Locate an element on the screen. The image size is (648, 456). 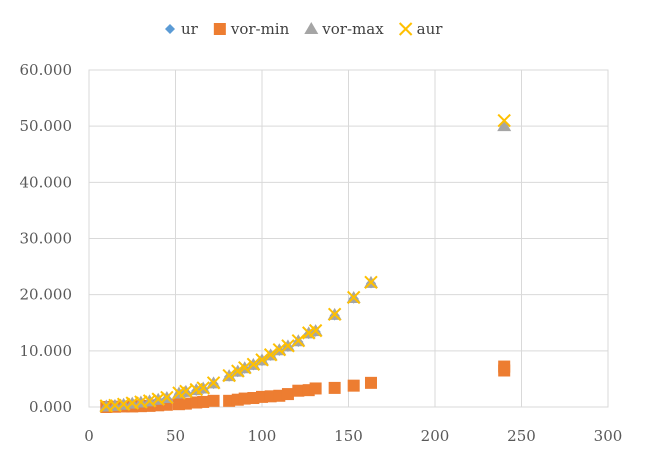
legend-marker-vor-min is located at coordinates (219, 29).